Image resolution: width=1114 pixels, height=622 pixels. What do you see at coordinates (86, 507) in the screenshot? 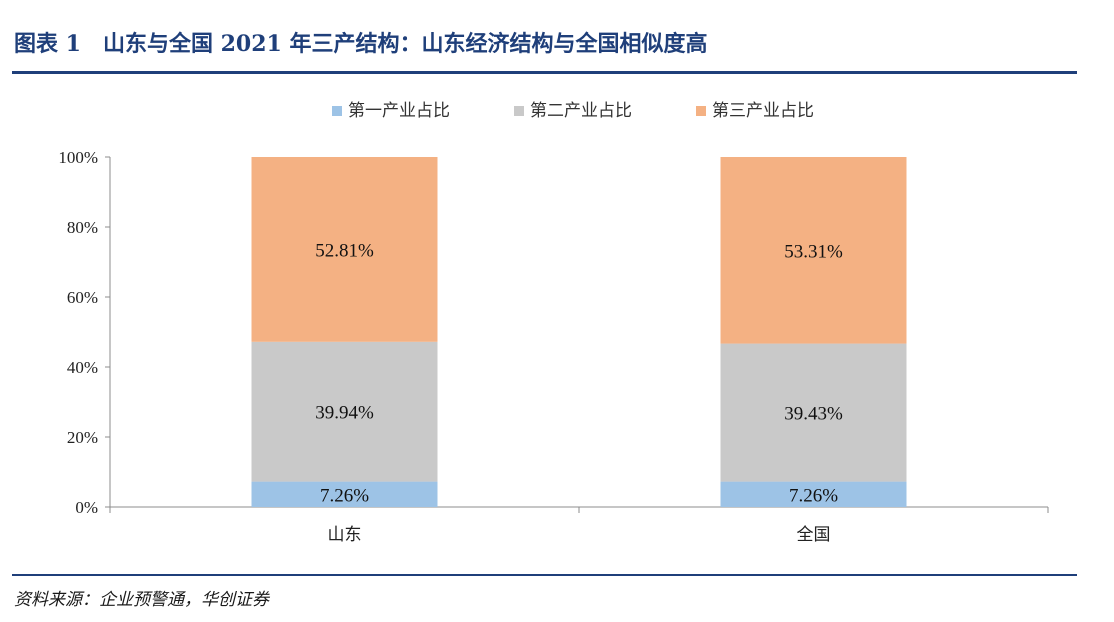
I see `y-tick-label: 0%` at bounding box center [86, 507].